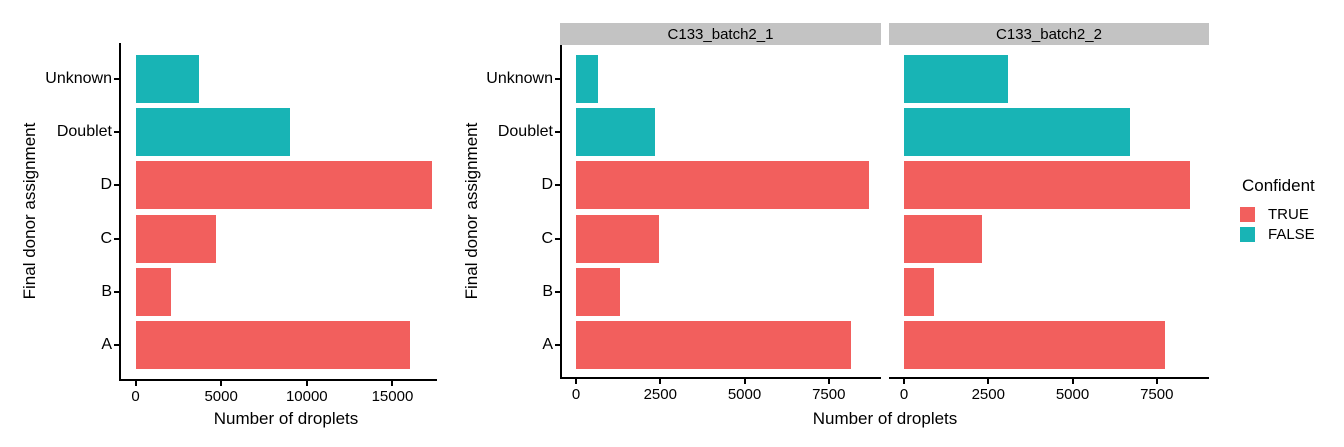  Describe the element at coordinates (212, 132) in the screenshot. I see `bar-overall-doublet` at that location.